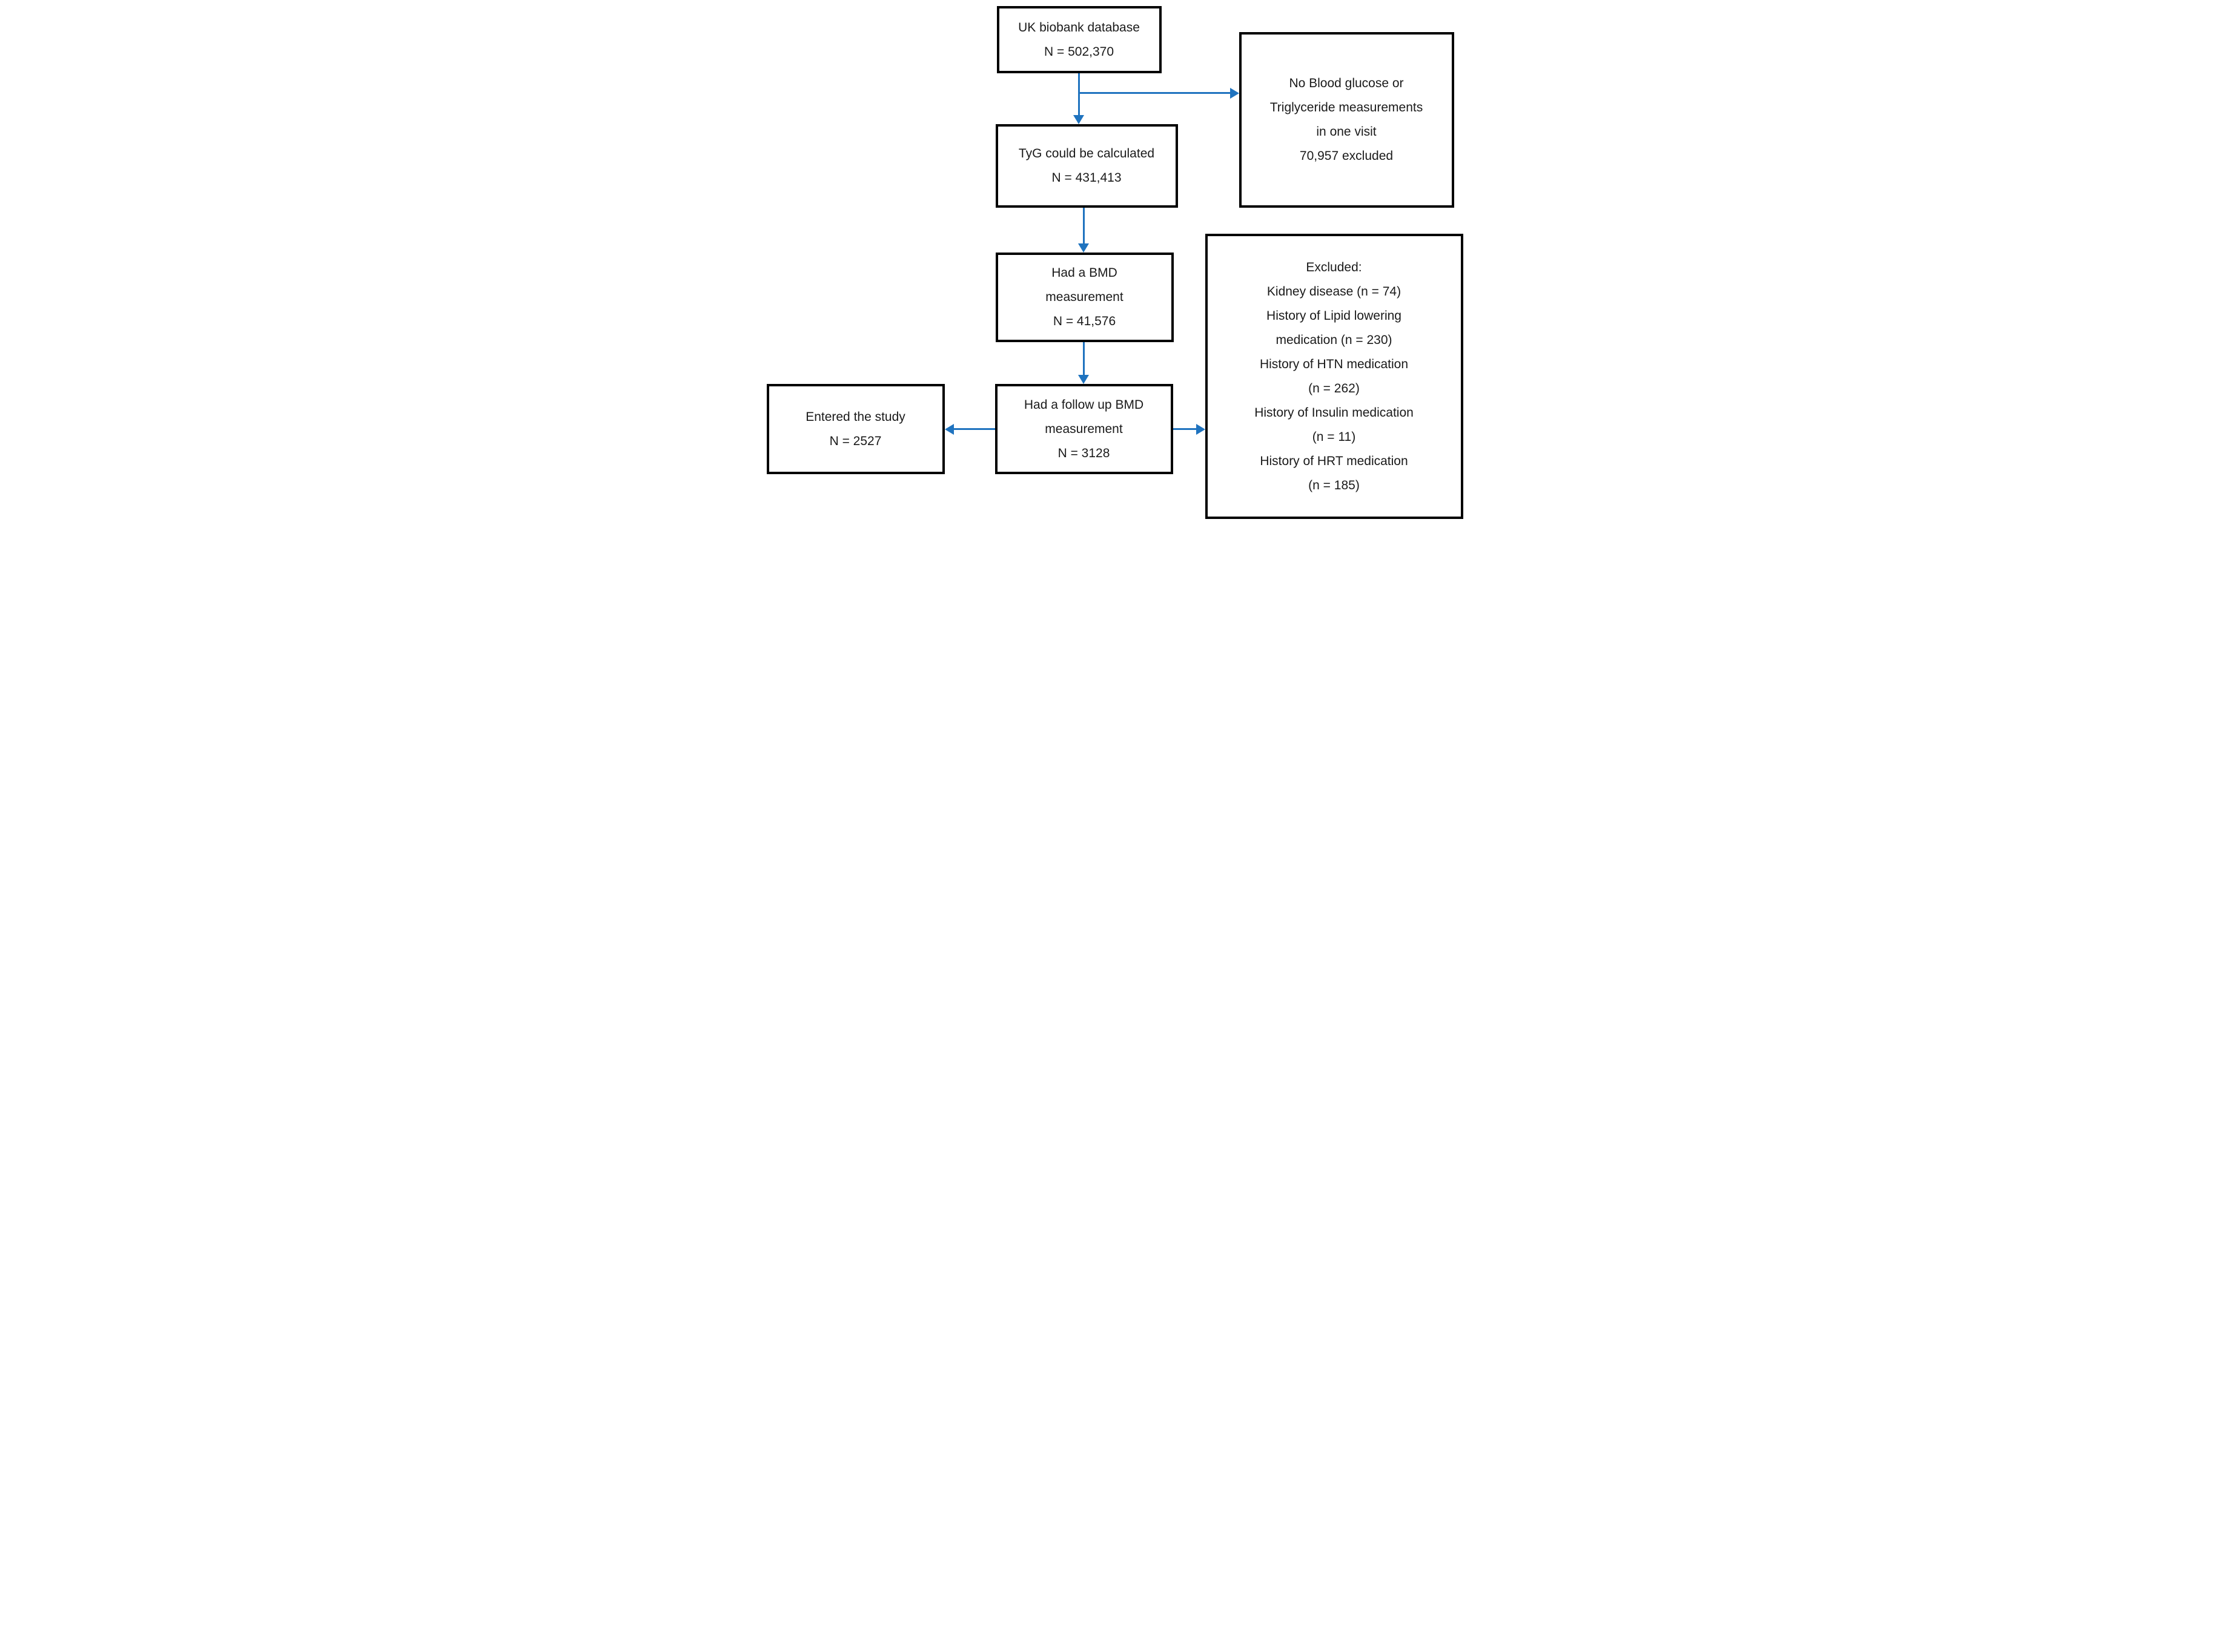 This screenshot has width=2227, height=1652. Describe the element at coordinates (1086, 178) in the screenshot. I see `box-count-line: N = 431,413` at that location.